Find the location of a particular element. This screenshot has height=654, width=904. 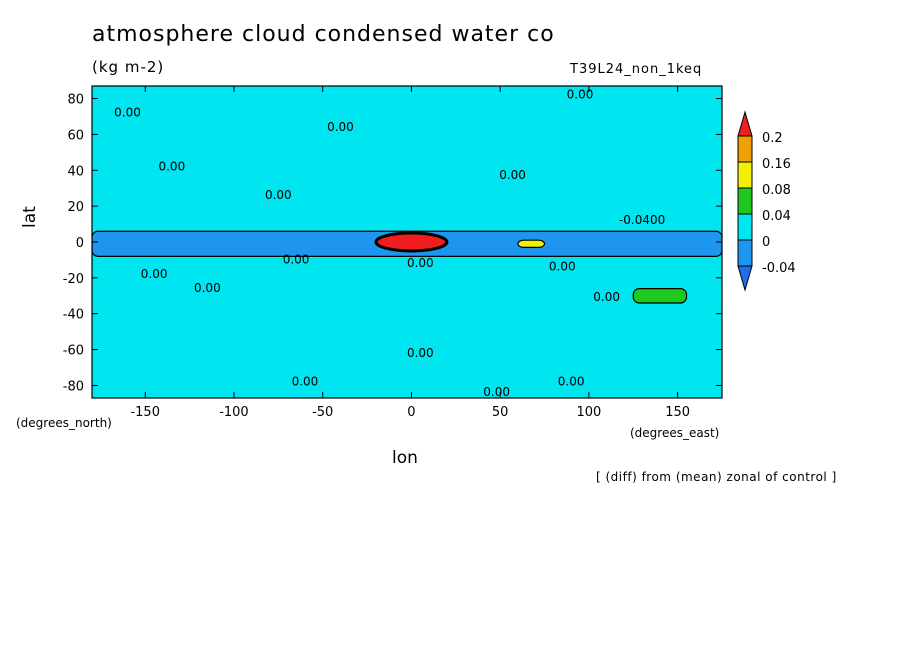

x-tick-label: 50 is located at coordinates (500, 412).